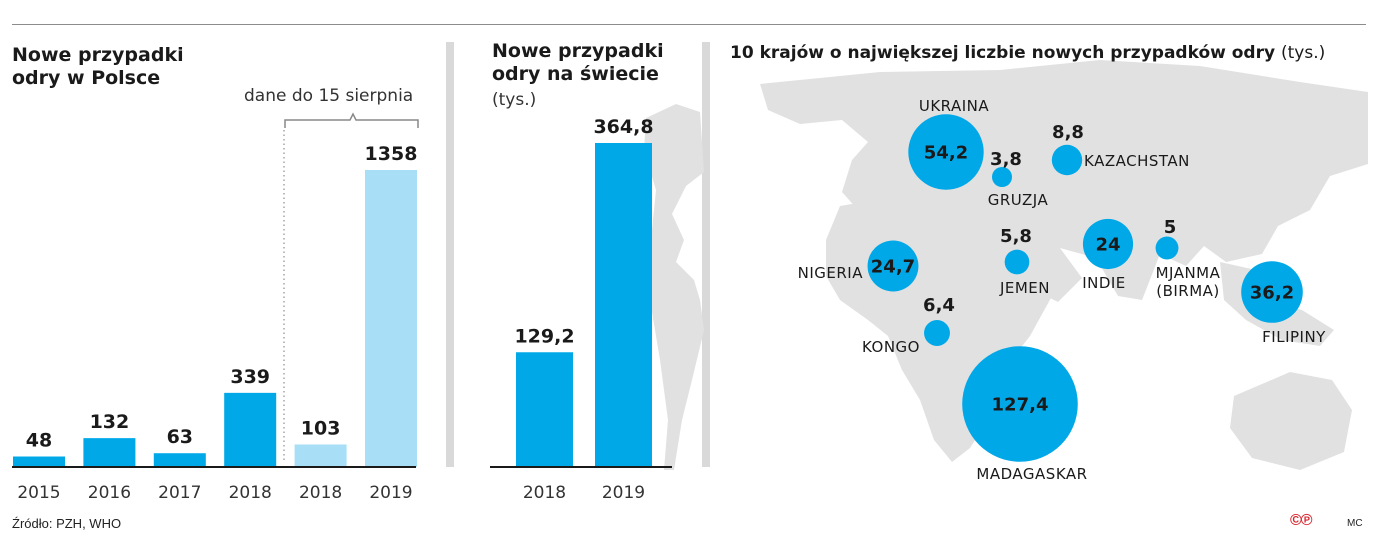 Image resolution: width=1400 pixels, height=550 pixels. I want to click on world-bar-chart: 129,2 2018 364,8 2019, so click(581, 309).